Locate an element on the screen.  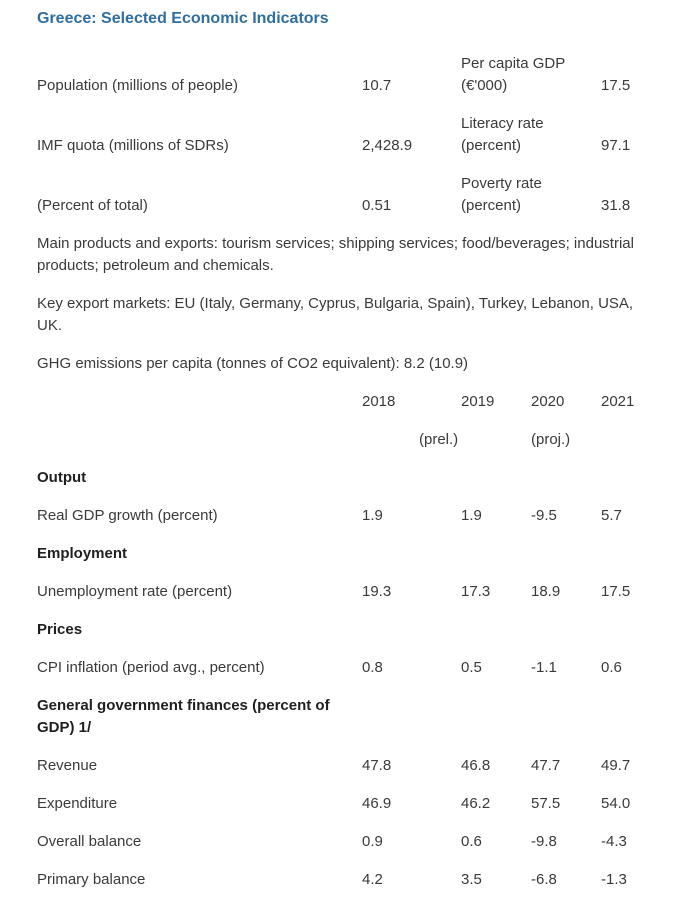
year-header-2020: 2020 is located at coordinates (548, 401).